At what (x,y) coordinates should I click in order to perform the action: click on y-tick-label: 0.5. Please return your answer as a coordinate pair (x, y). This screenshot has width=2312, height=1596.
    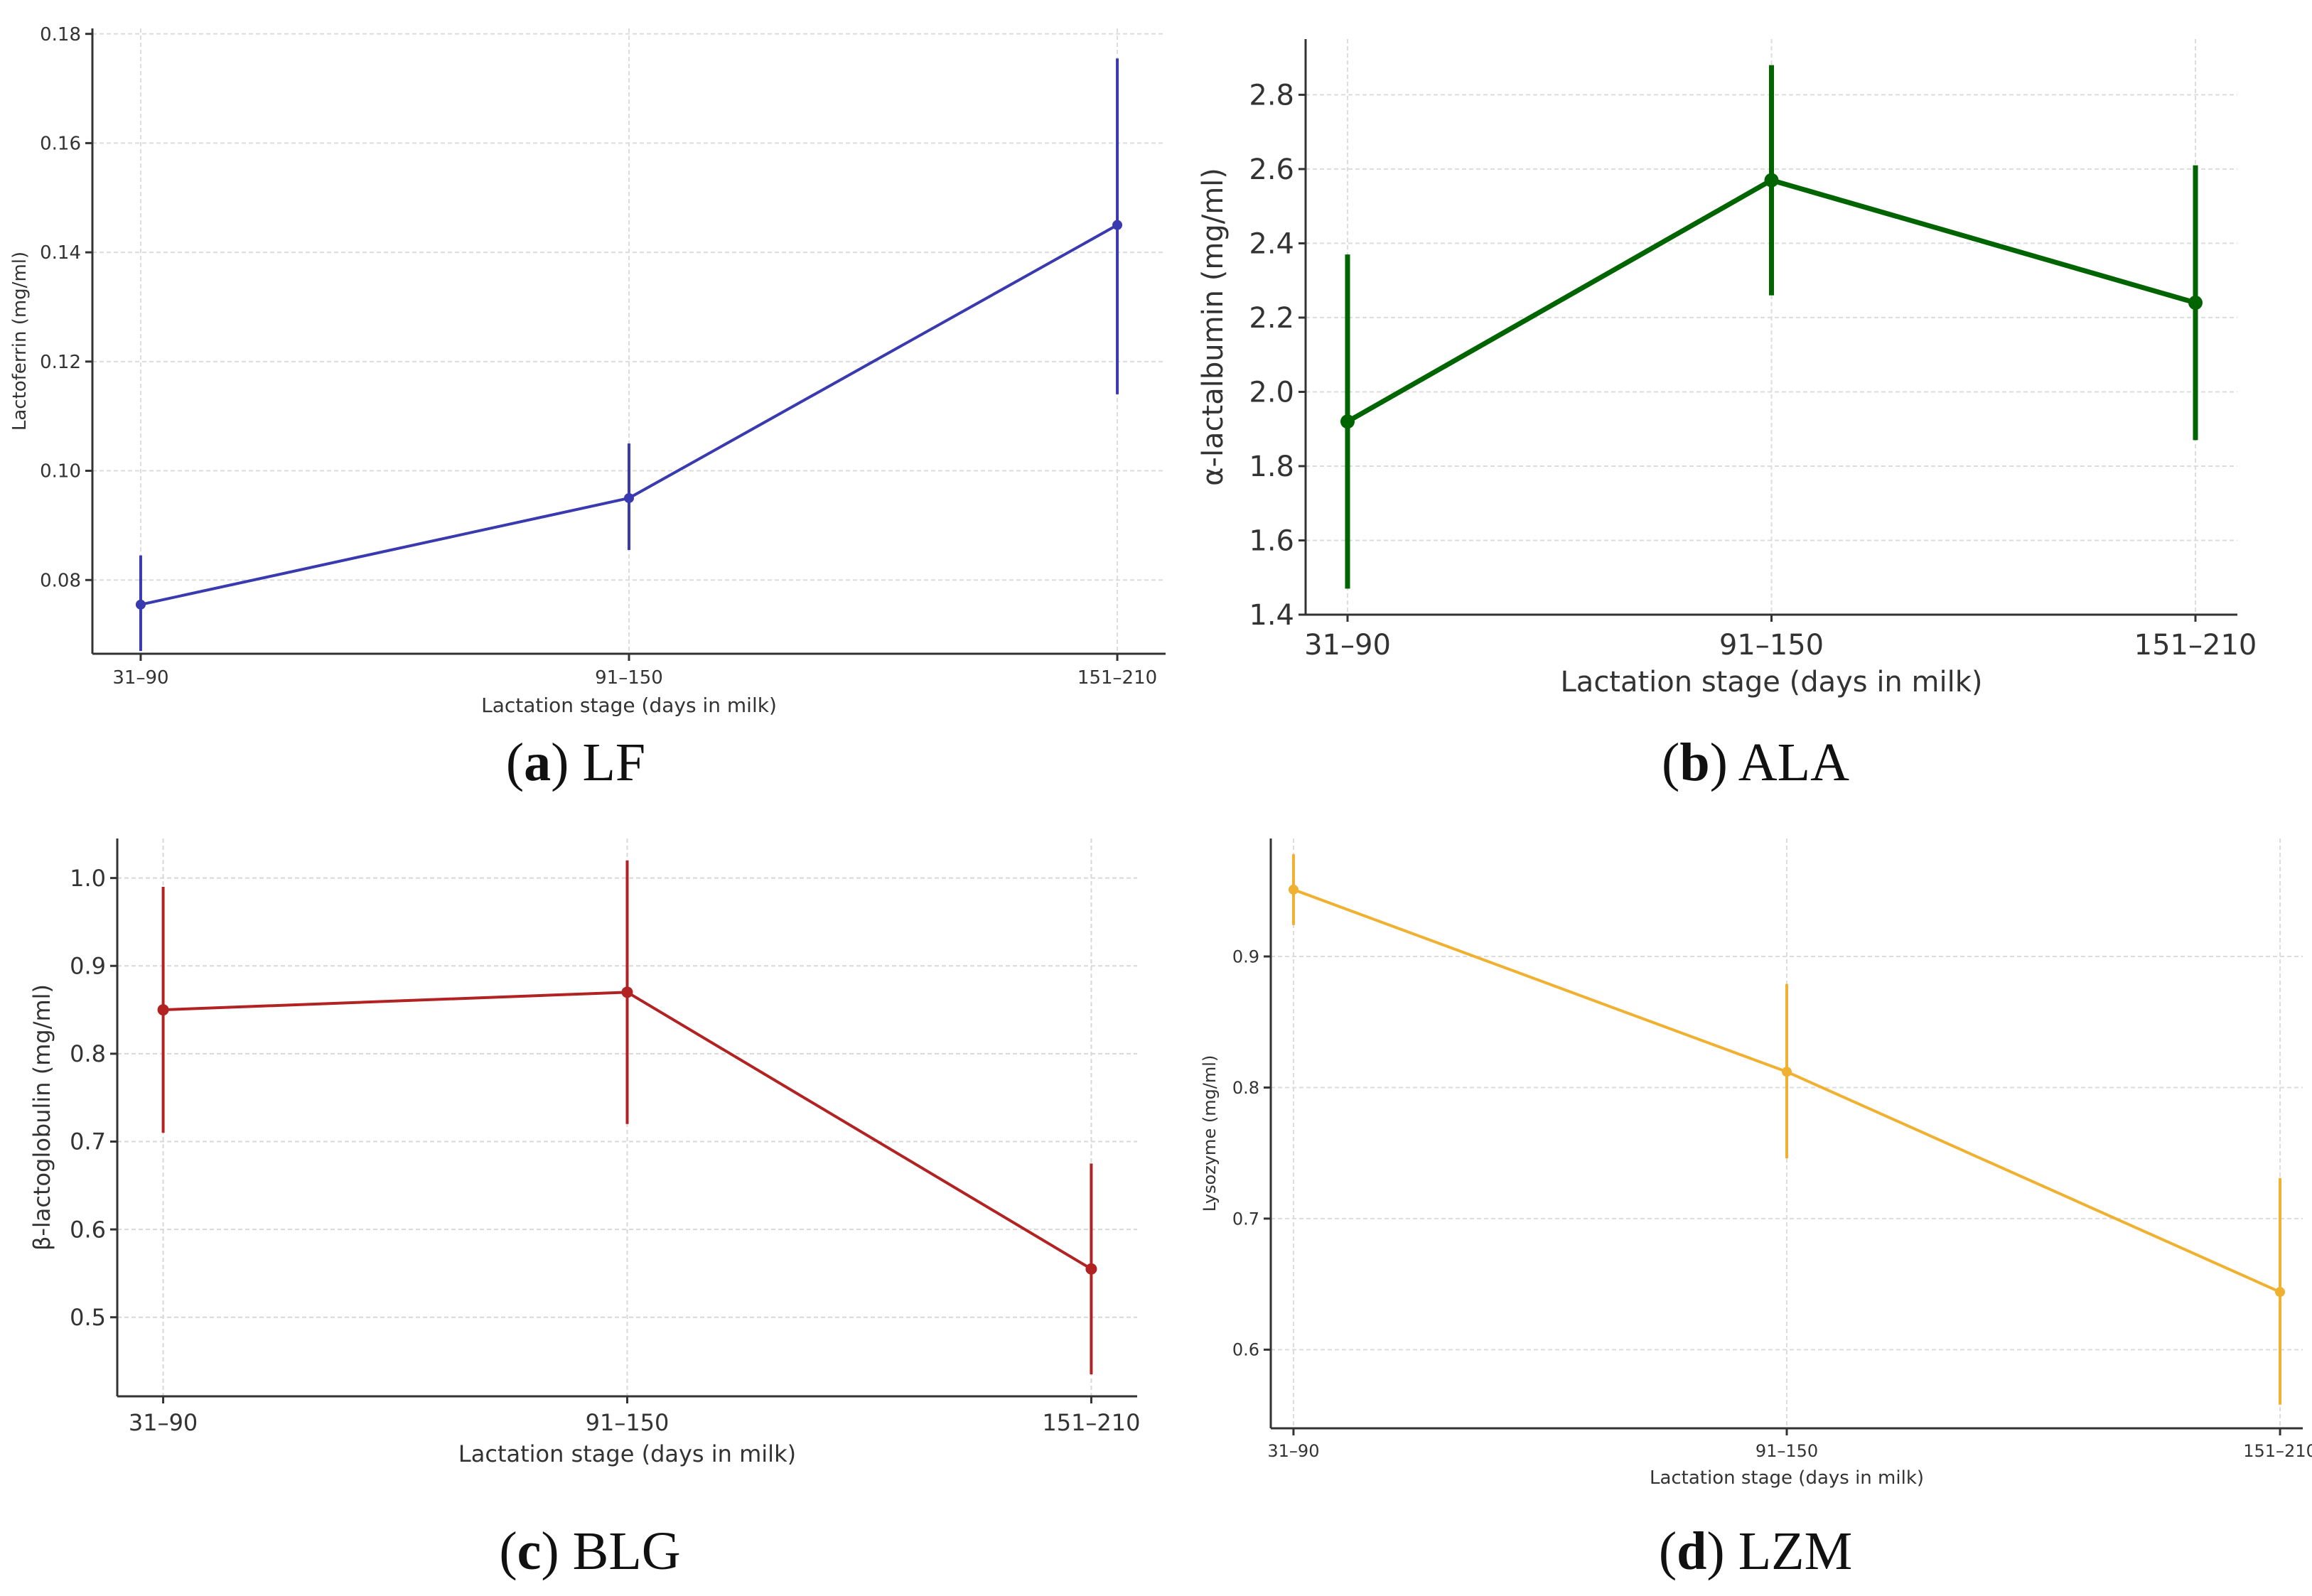
    Looking at the image, I should click on (88, 1317).